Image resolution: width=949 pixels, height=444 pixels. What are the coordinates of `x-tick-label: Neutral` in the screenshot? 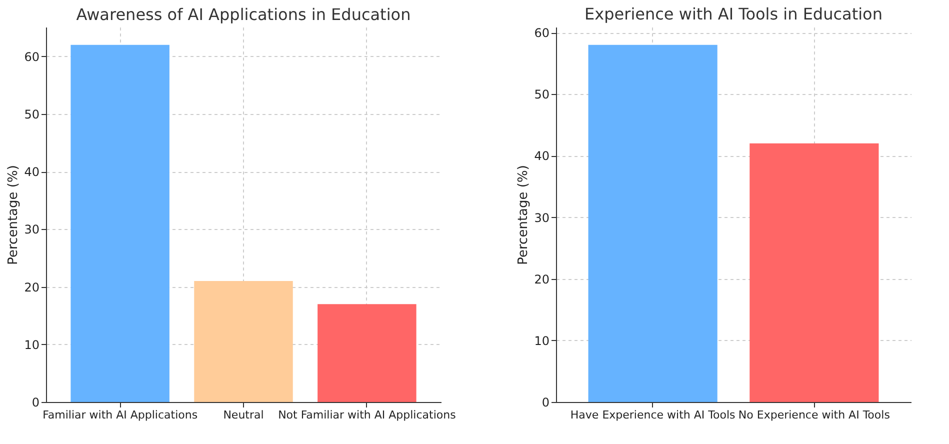 It's located at (243, 415).